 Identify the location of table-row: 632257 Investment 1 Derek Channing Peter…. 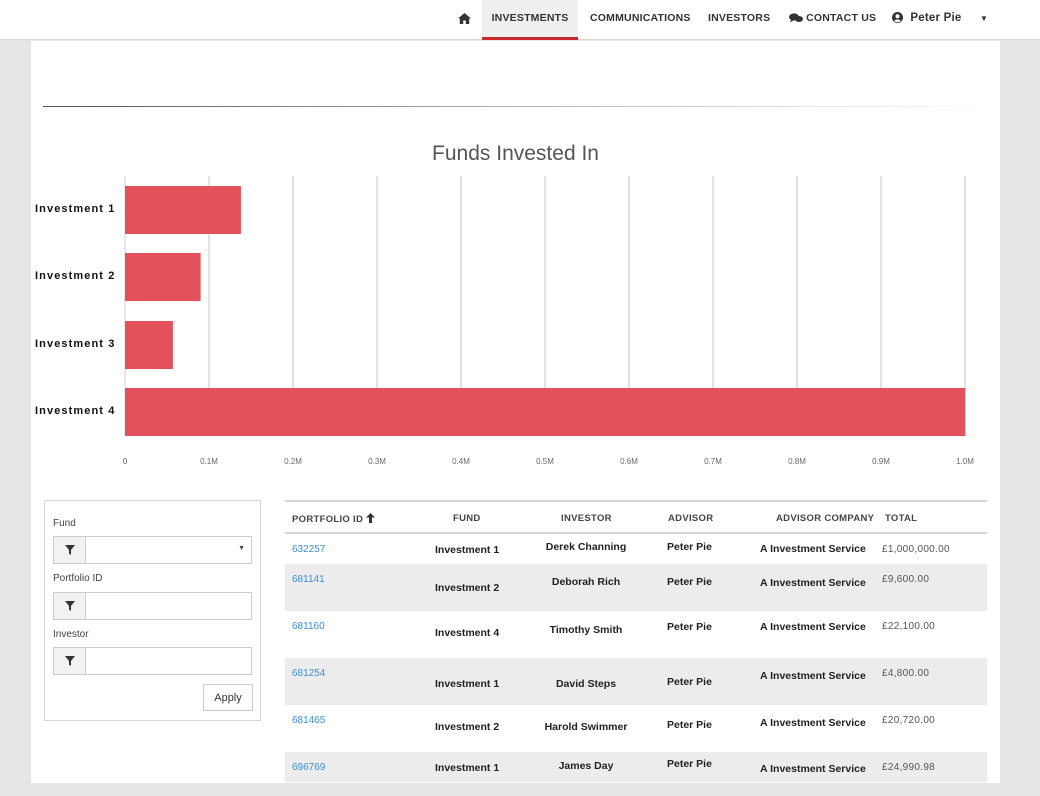
(636, 549).